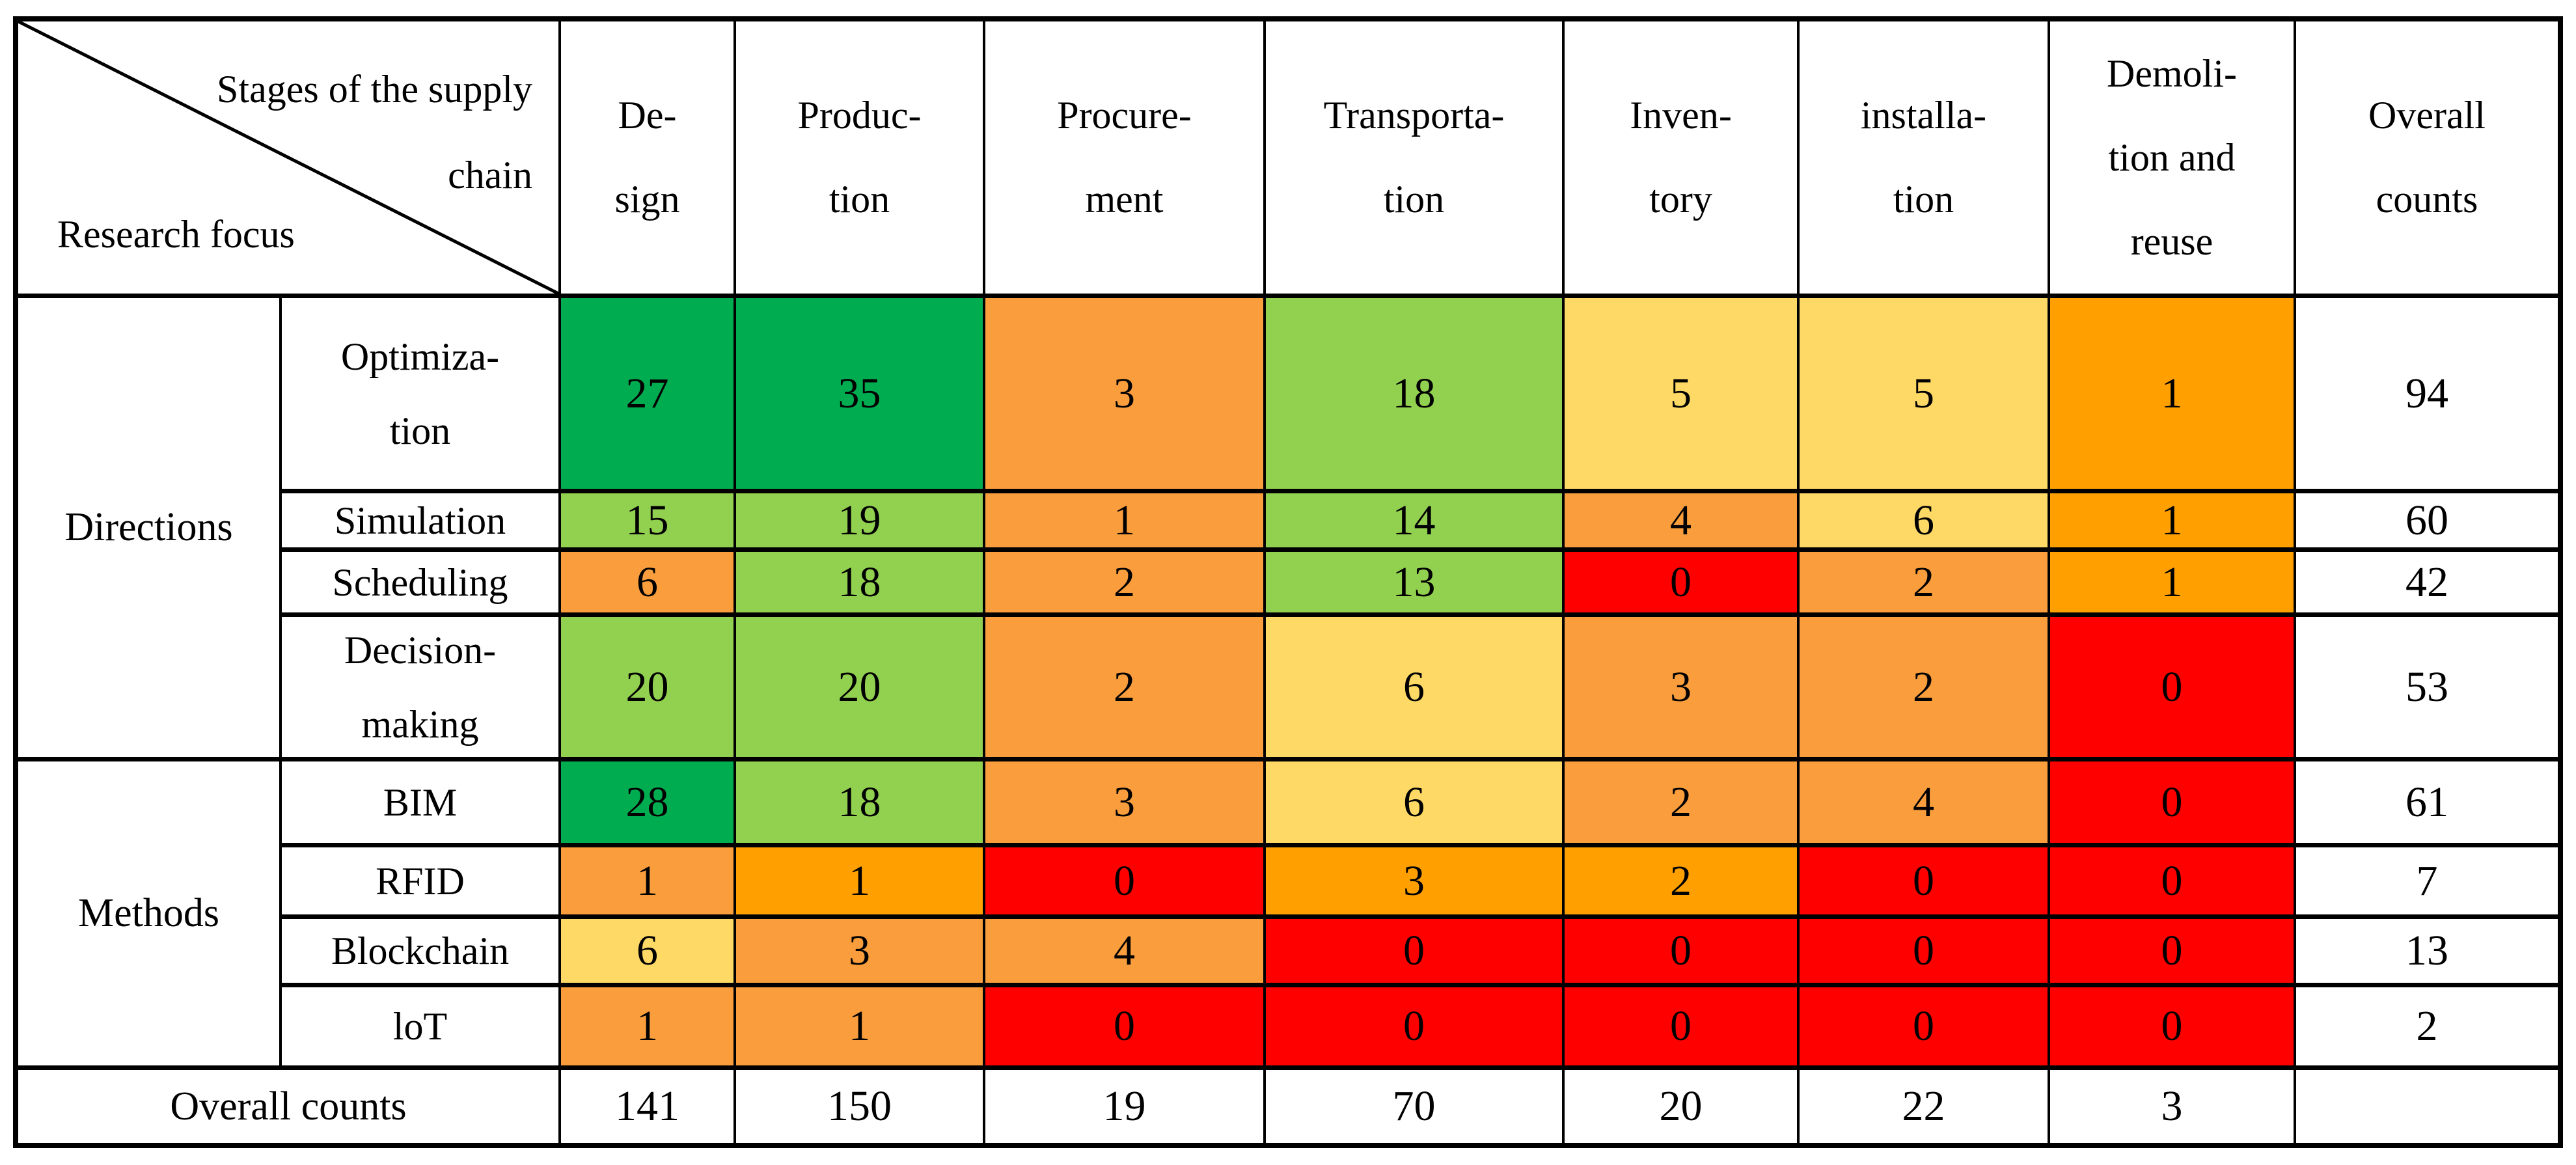 The width and height of the screenshot is (2576, 1165). I want to click on data-cell: 35, so click(860, 395).